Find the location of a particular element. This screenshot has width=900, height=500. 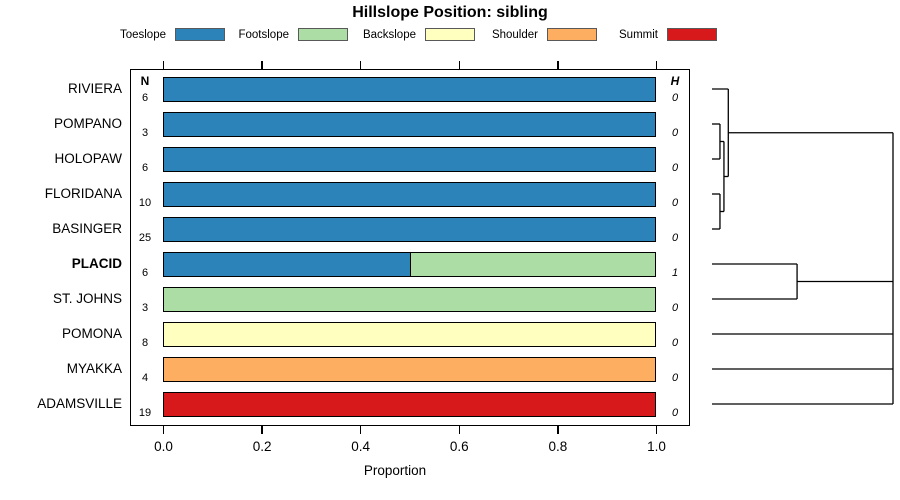

h-value: 1 is located at coordinates (675, 273).